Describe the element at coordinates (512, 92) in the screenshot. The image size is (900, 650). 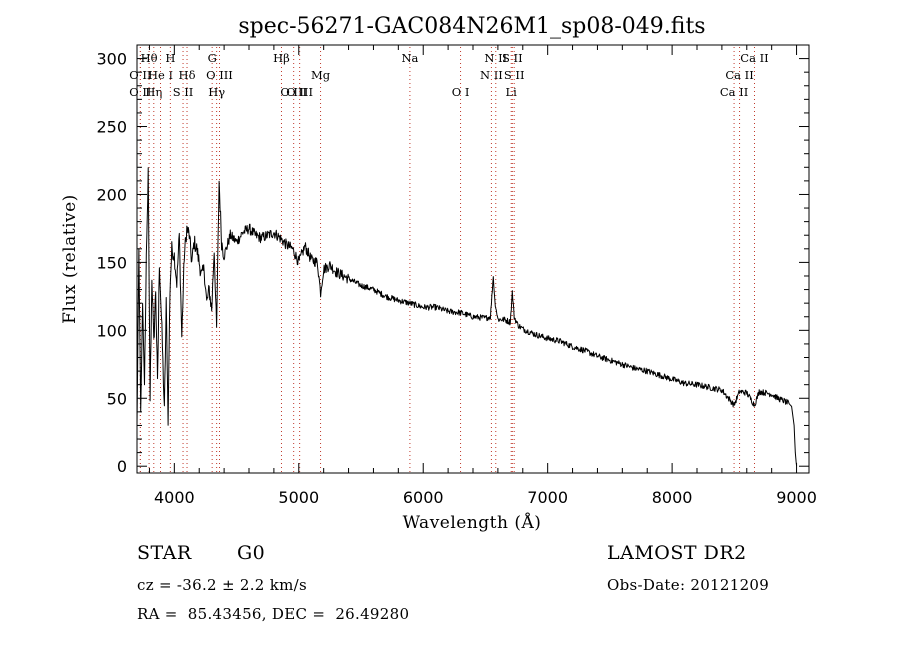
I see `spectral-line-label: Li` at that location.